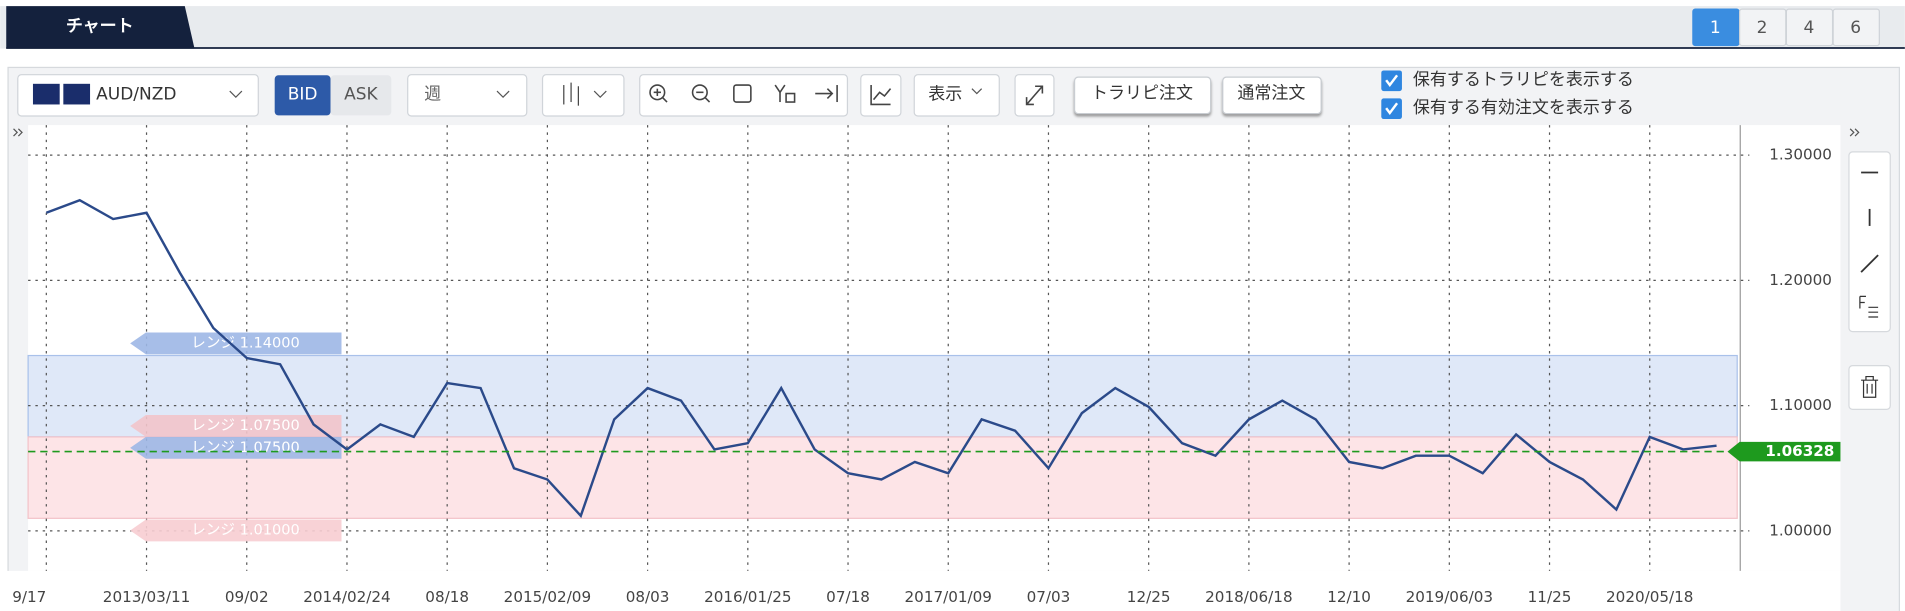 This screenshot has width=1905, height=611. I want to click on zoom-tools, so click(744, 95).